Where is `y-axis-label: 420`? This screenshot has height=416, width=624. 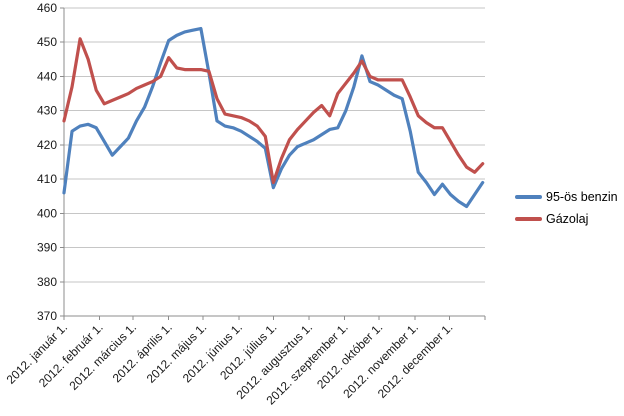 y-axis-label: 420 is located at coordinates (47, 145).